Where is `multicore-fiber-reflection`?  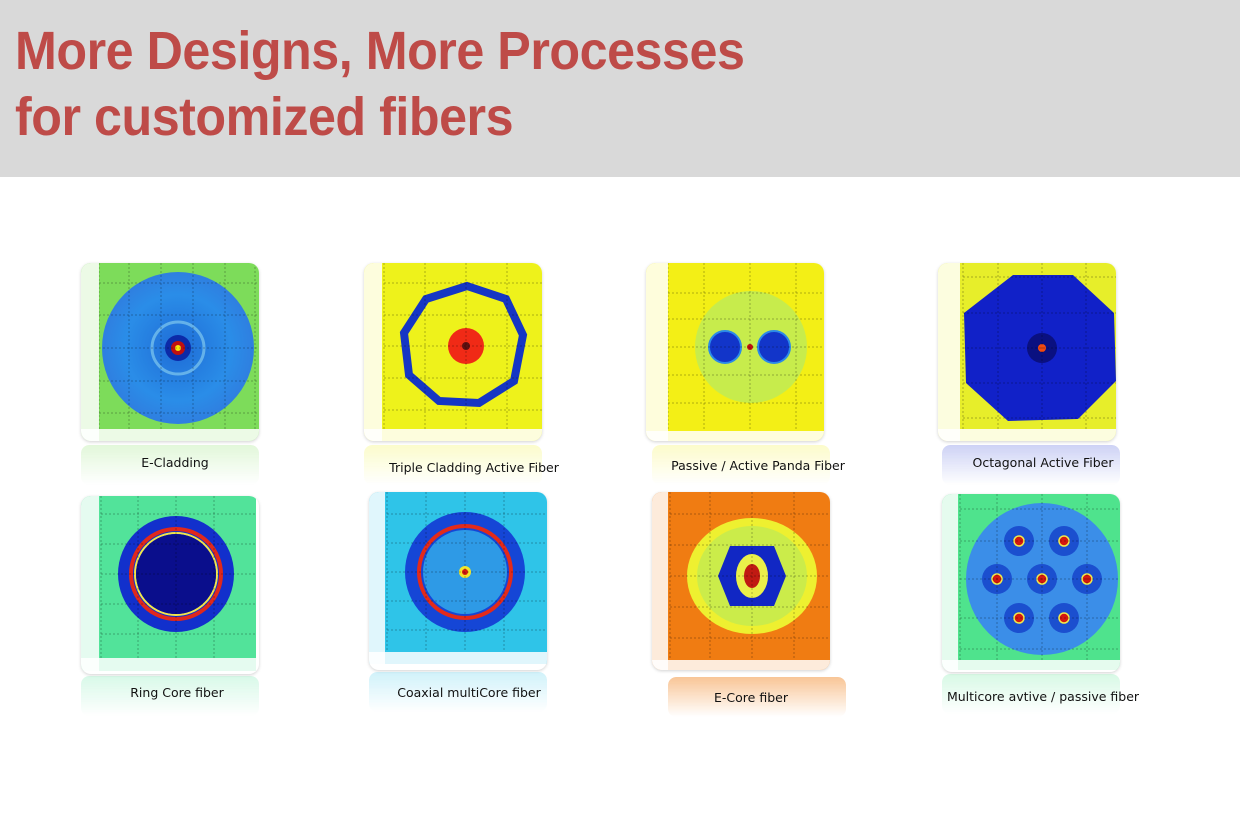
multicore-fiber-reflection is located at coordinates (1031, 694).